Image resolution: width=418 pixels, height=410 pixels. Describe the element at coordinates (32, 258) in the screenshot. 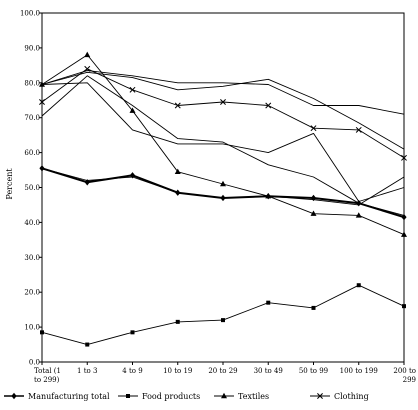

I see `y-tick-label: 30.0` at that location.